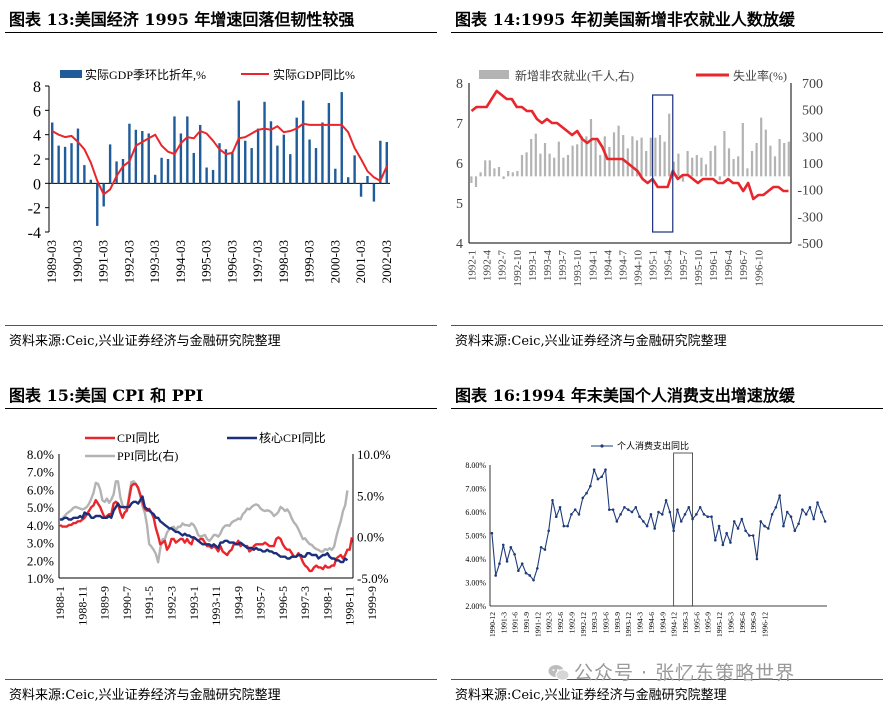  Describe the element at coordinates (744, 266) in the screenshot. I see `x-tick-label: 1996-7` at that location.